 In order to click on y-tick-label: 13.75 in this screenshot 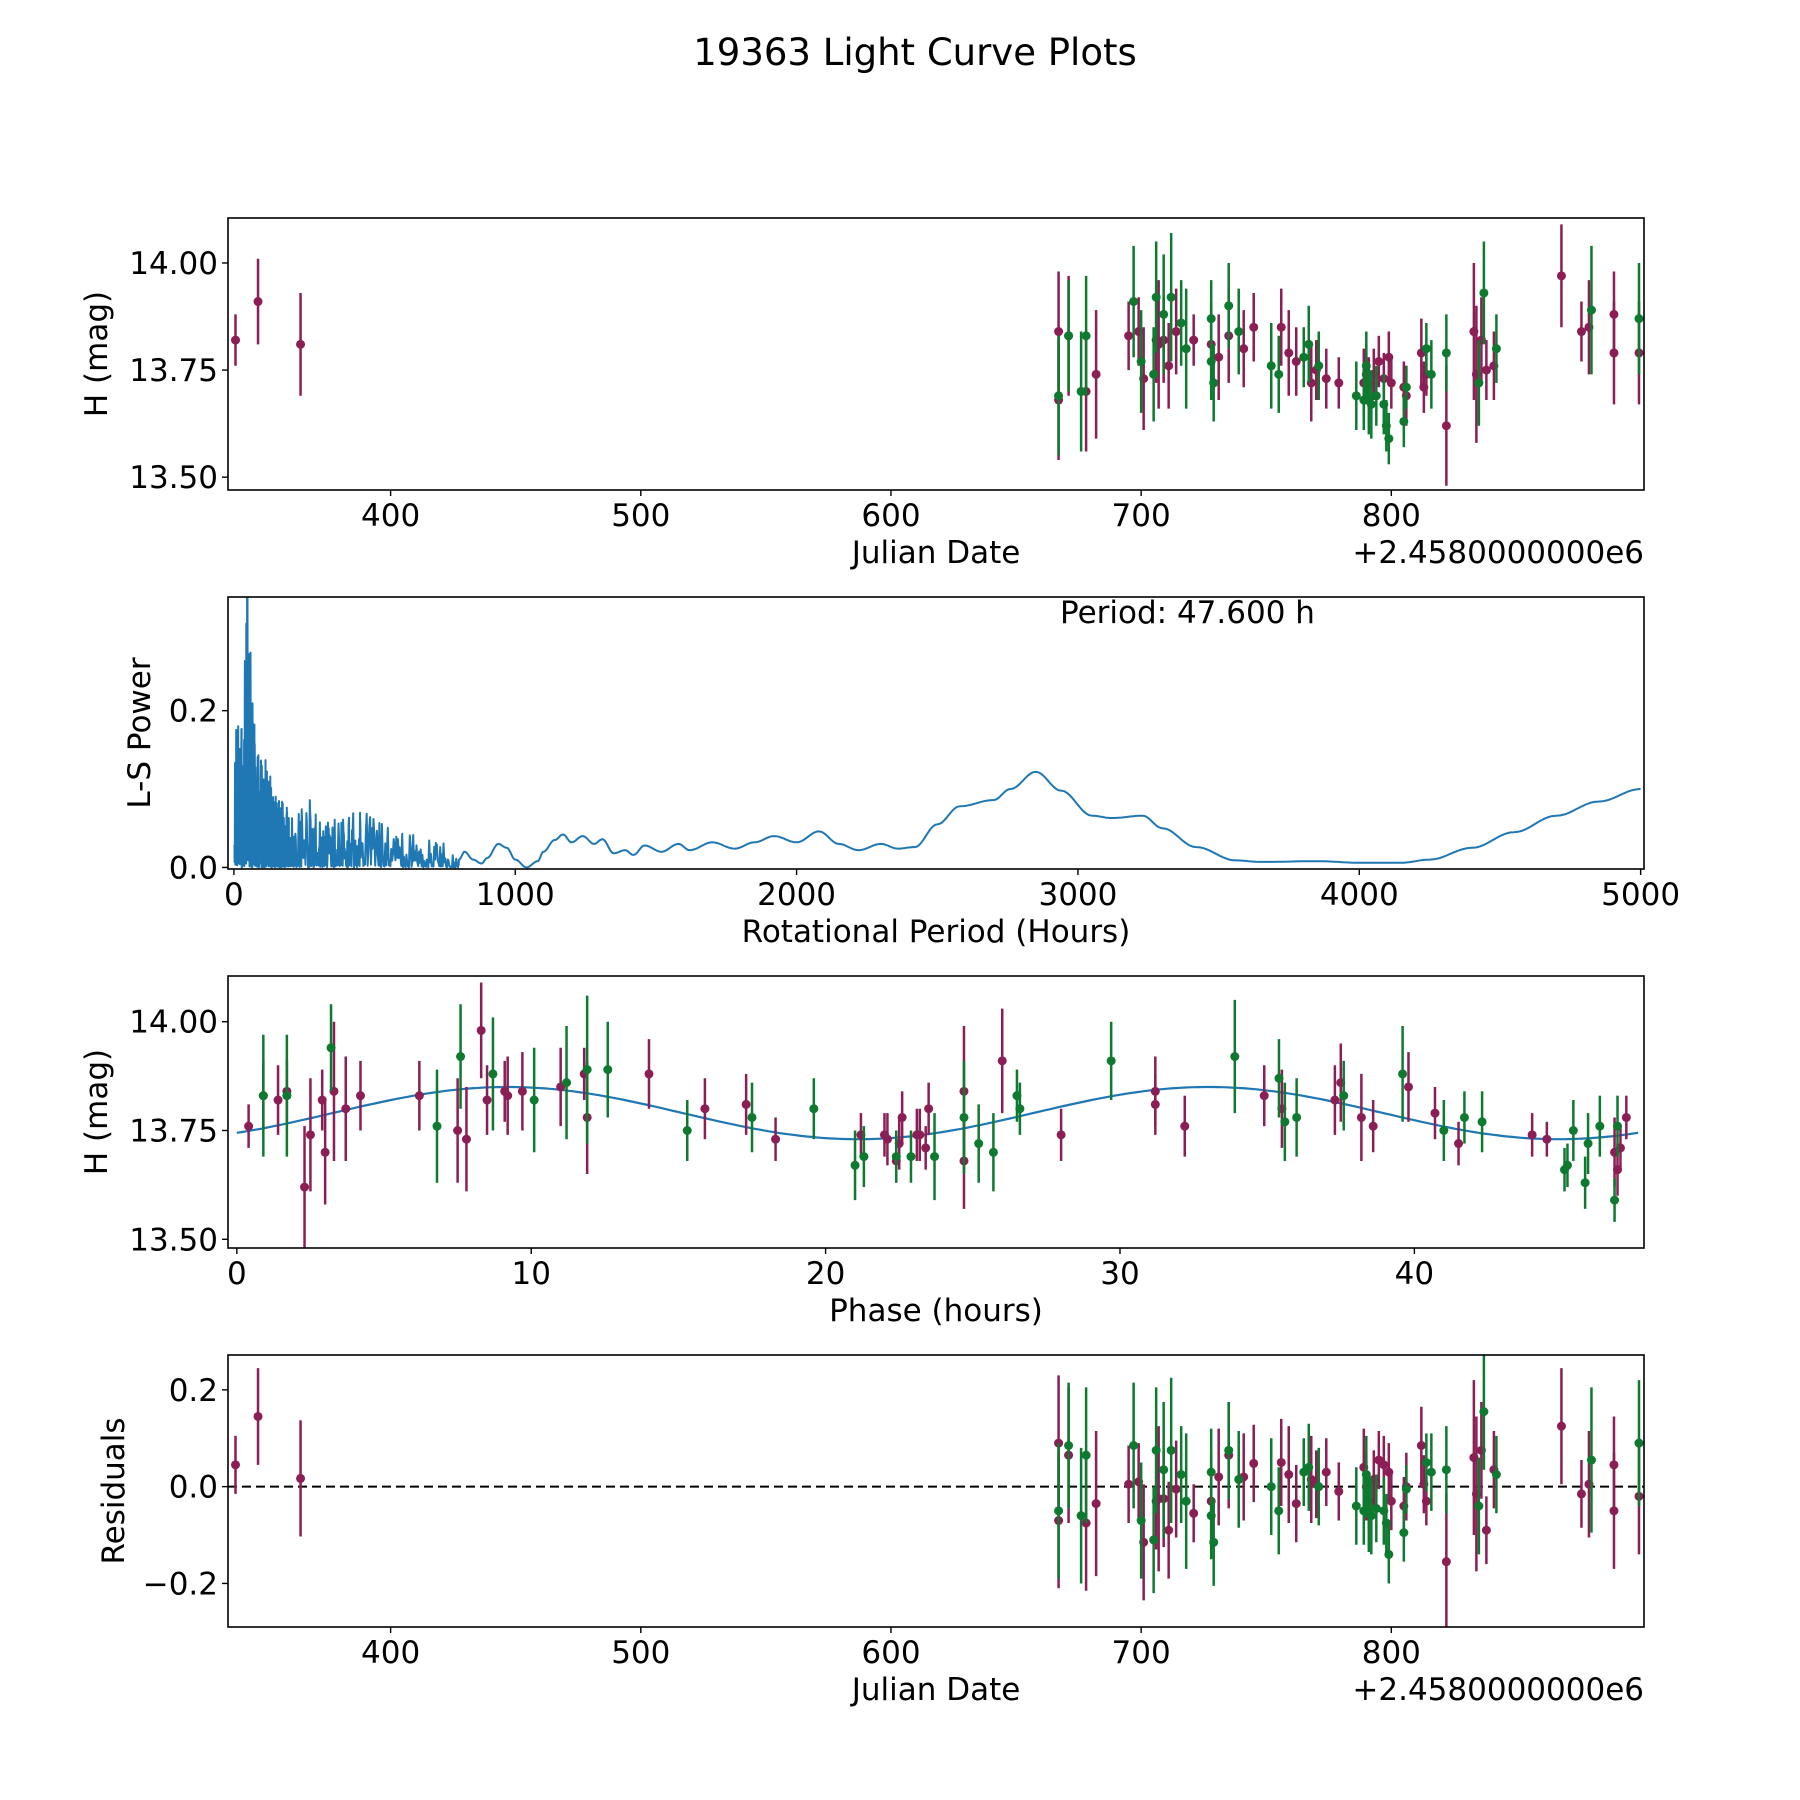, I will do `click(173, 371)`.